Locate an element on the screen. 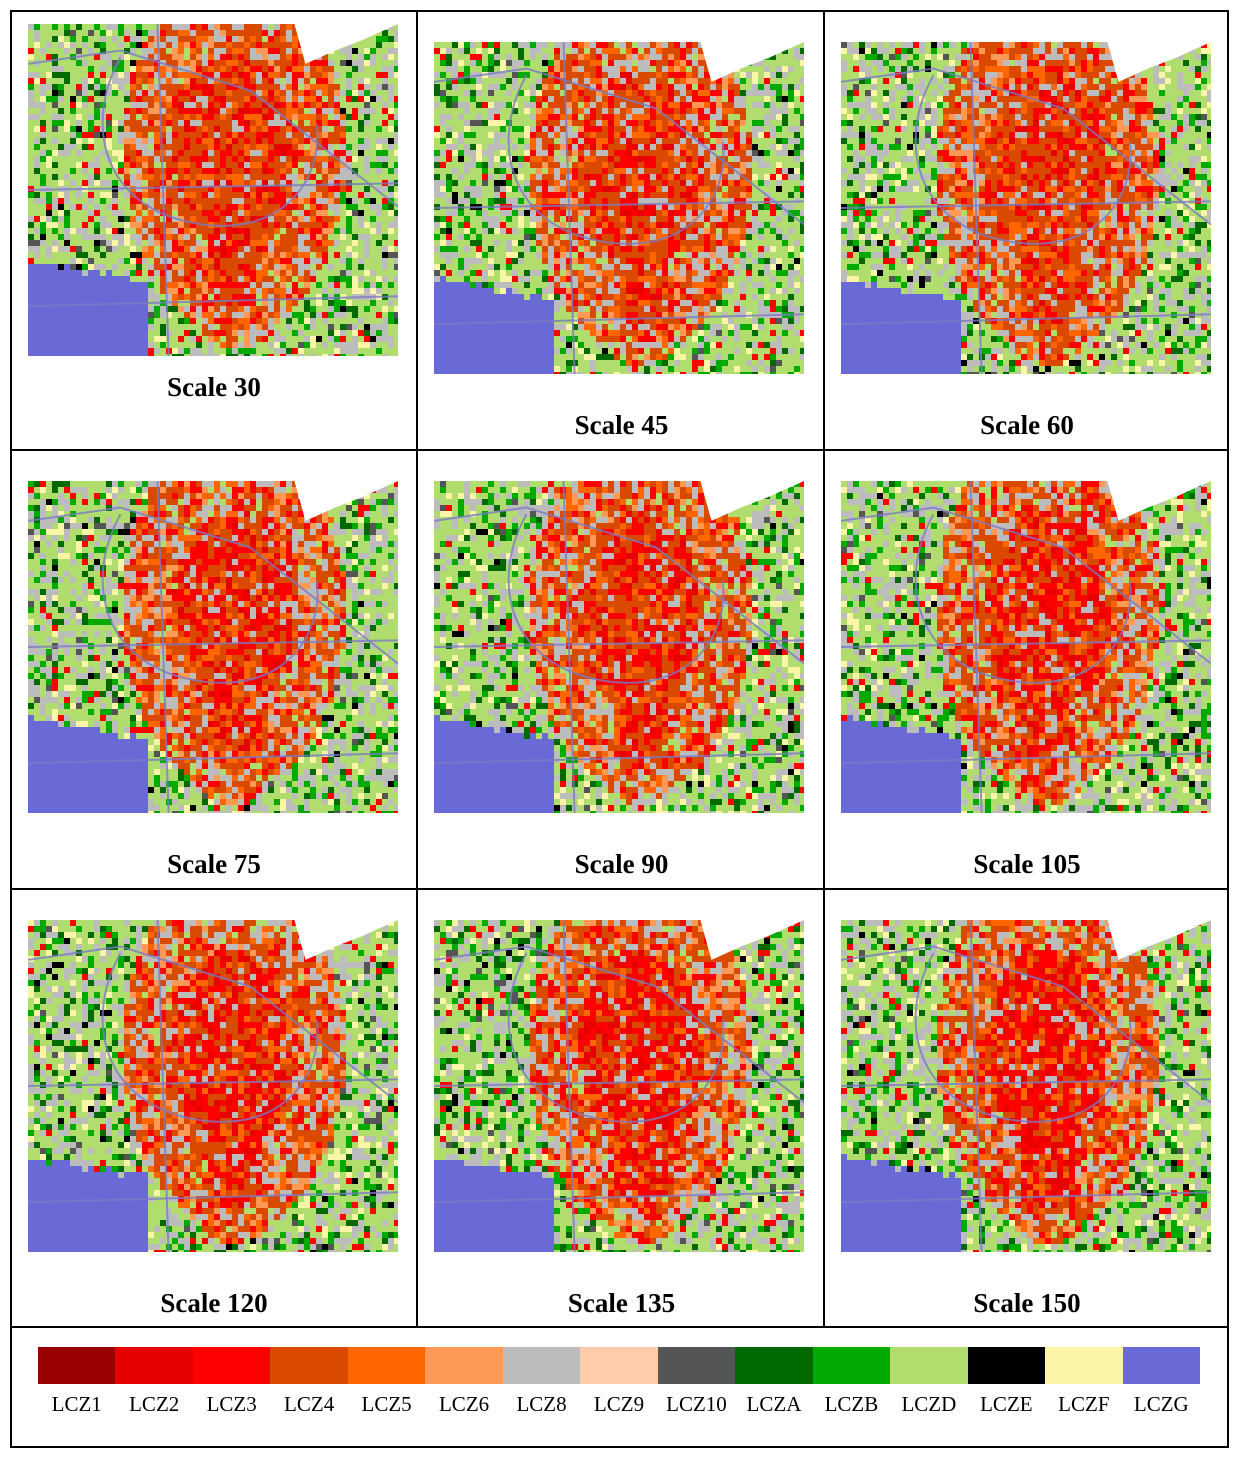 The image size is (1239, 1460). legend-label: LCZ10 is located at coordinates (696, 1404).